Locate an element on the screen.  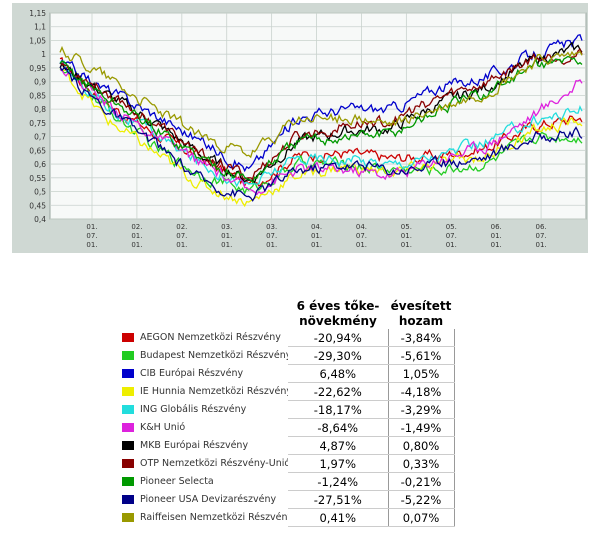
growth-cell: -27,51% is located at coordinates (338, 499).